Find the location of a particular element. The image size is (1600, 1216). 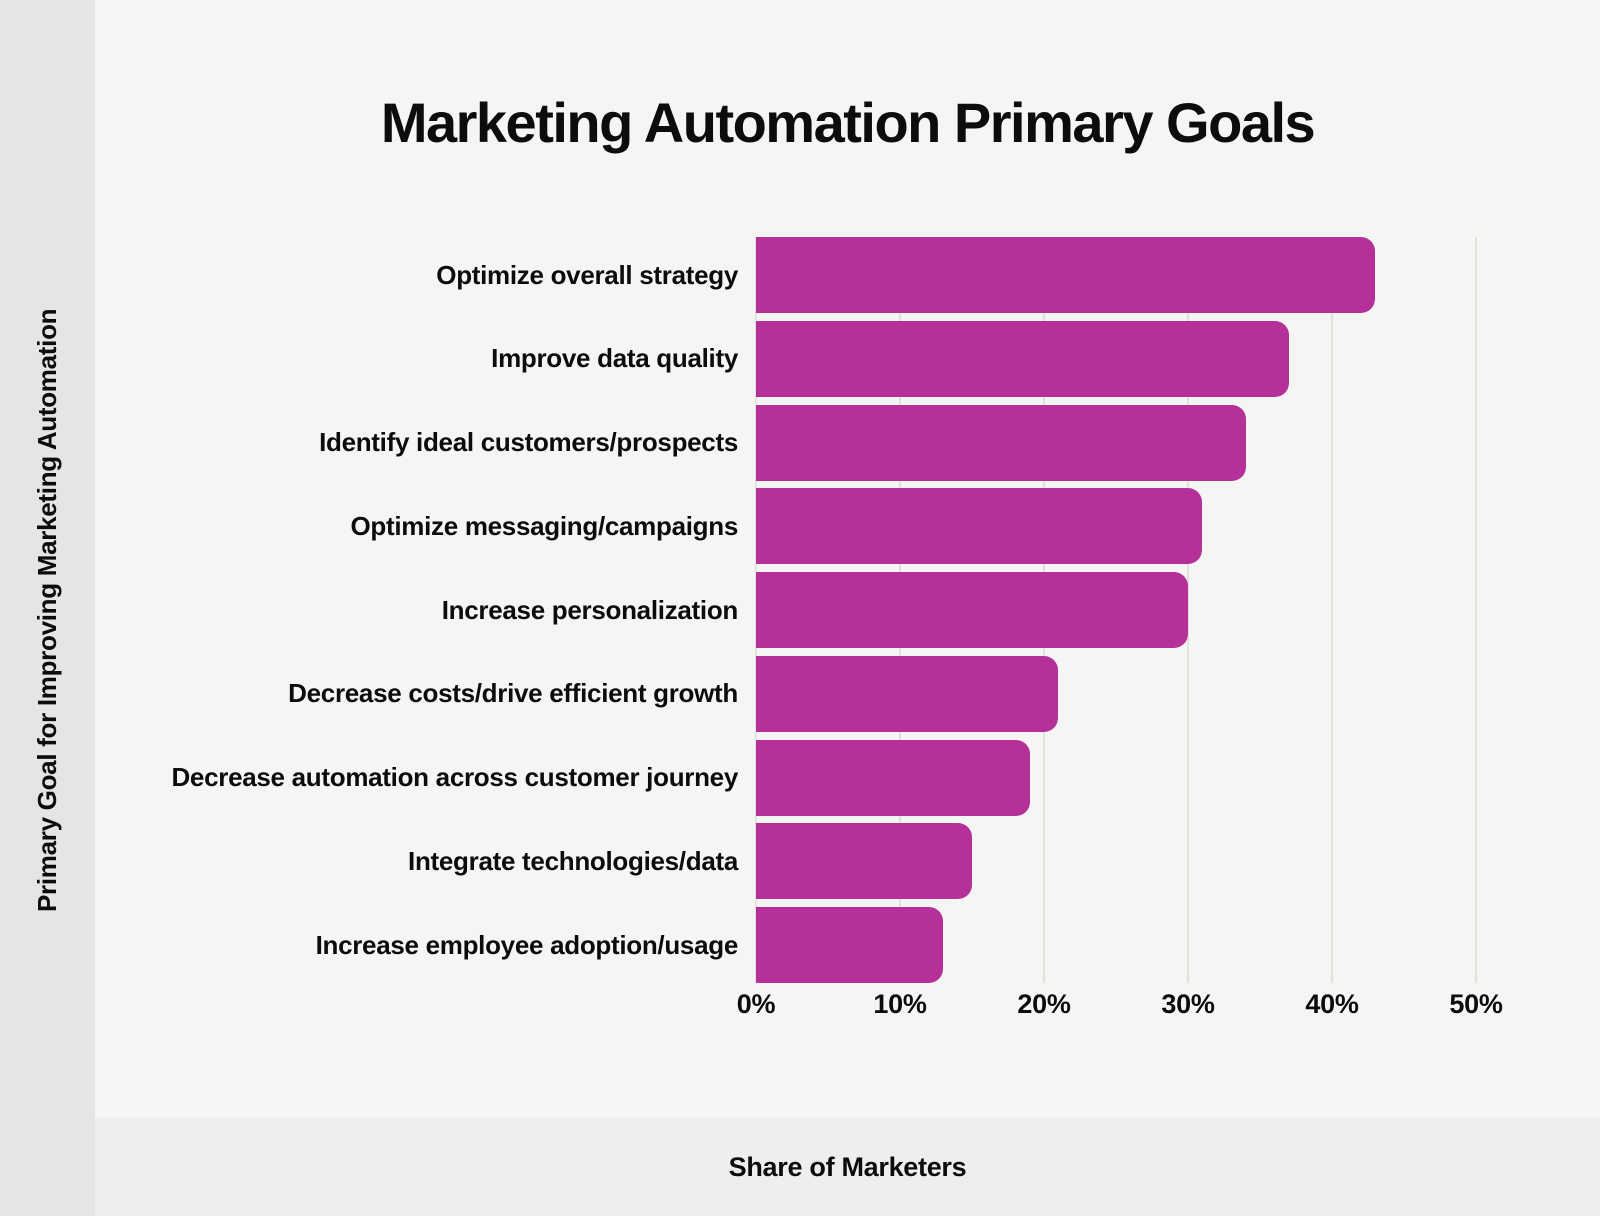

x-axis-tick-label: 30% is located at coordinates (1188, 1004).